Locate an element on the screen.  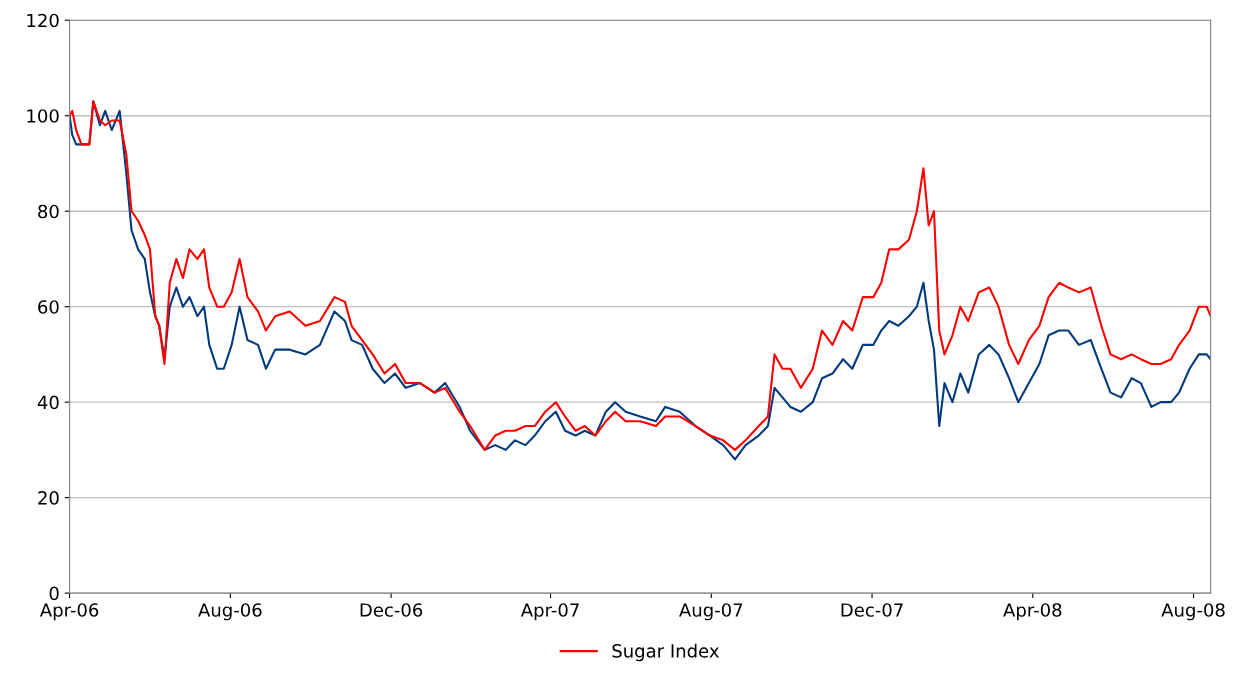
y-tick-label: 60 is located at coordinates (48, 307).